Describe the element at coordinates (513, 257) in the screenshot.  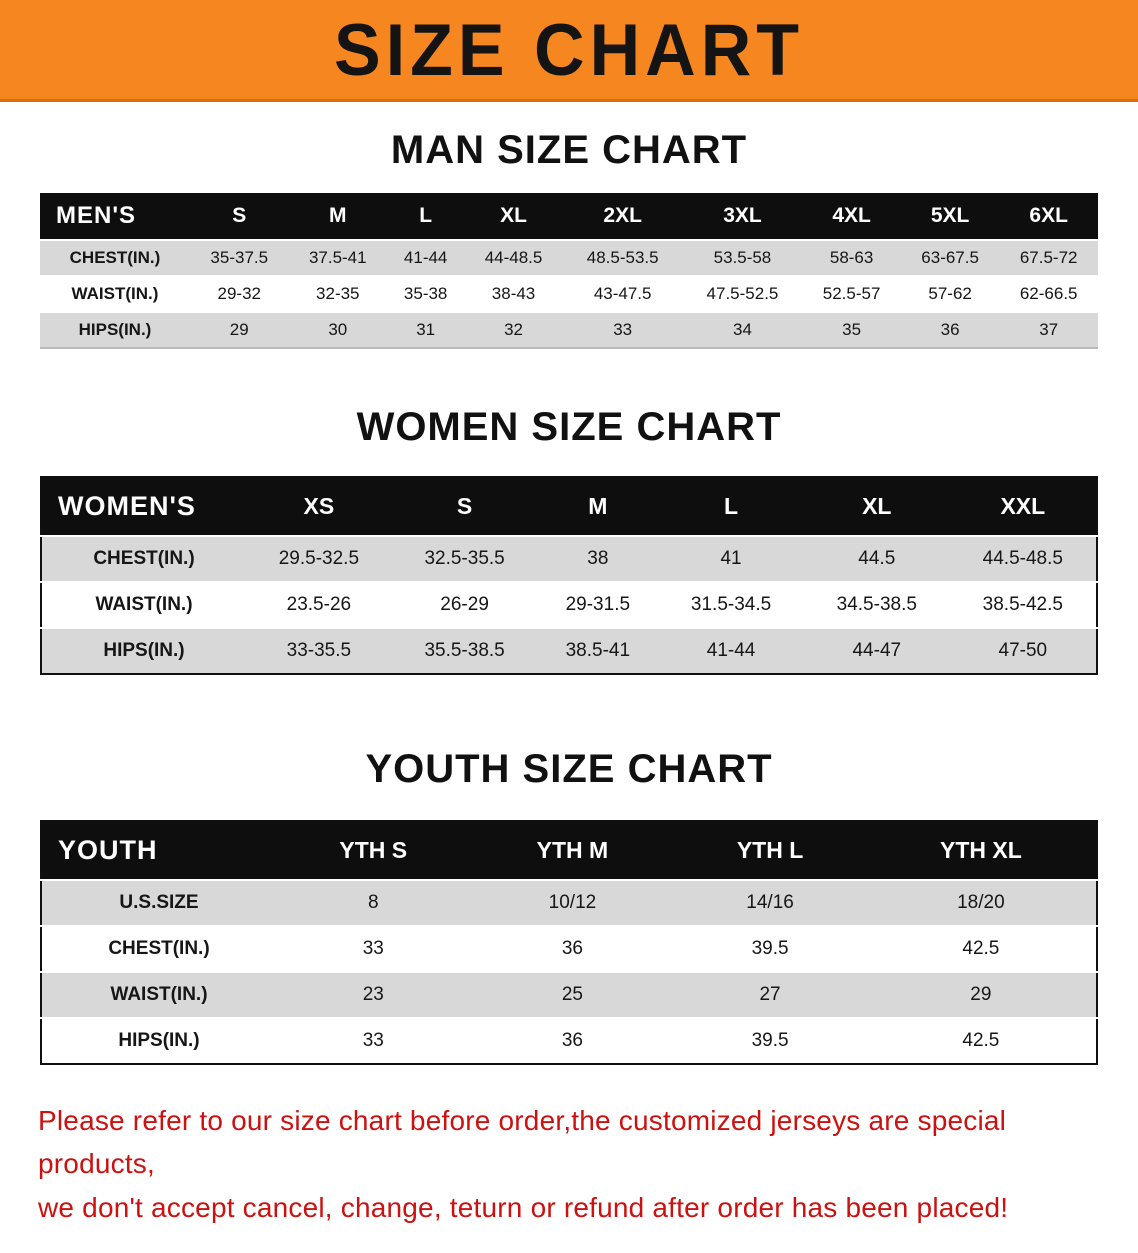
I see `size-value-cell: 44-48.5` at that location.